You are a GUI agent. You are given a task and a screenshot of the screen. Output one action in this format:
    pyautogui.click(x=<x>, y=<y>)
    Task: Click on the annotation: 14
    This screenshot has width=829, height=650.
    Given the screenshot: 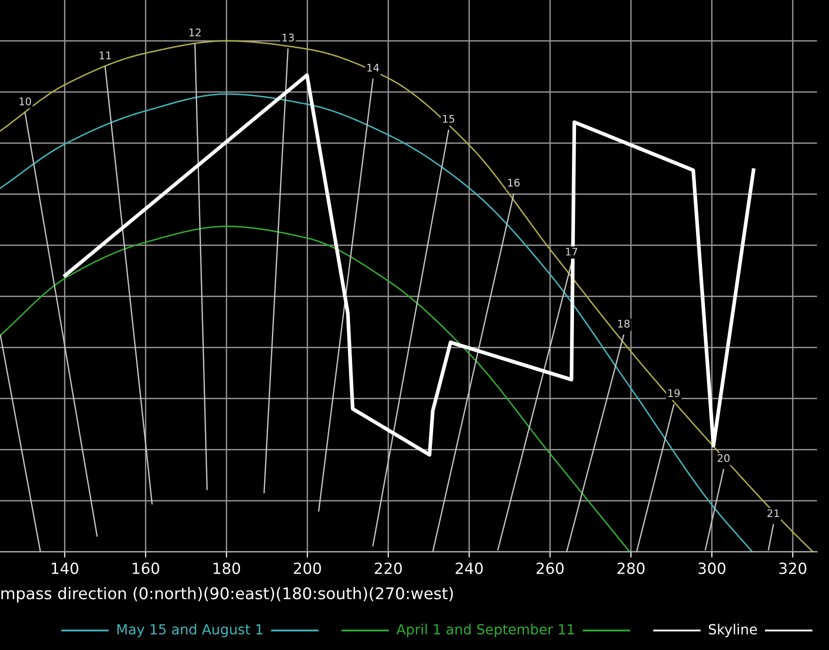 What is the action you would take?
    pyautogui.click(x=373, y=68)
    